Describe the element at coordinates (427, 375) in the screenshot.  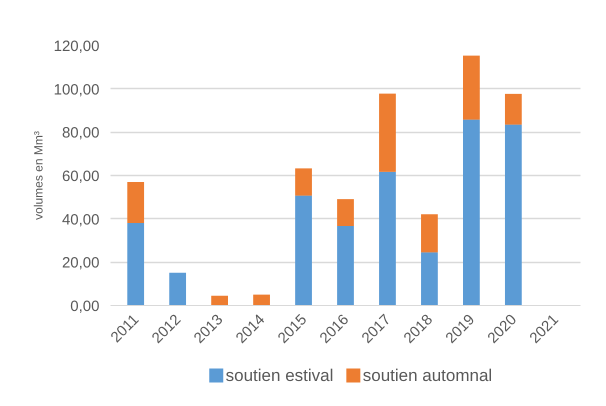
I see `legend-label: soutien automnal` at that location.